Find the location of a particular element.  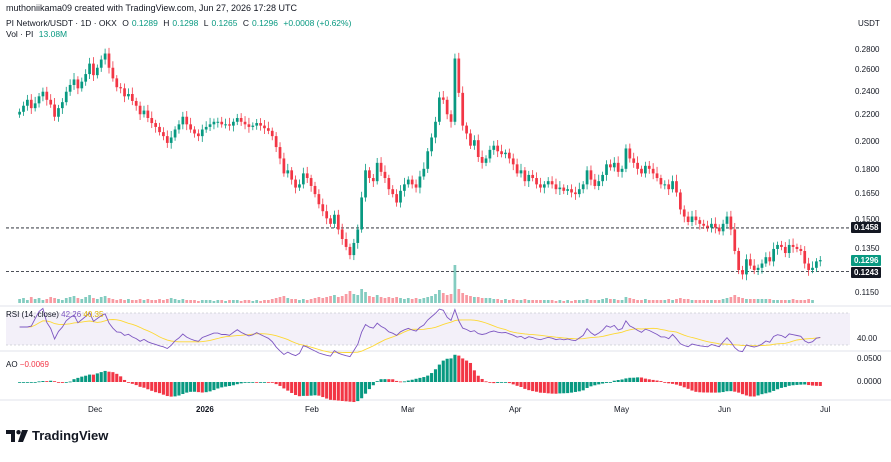

time-tick-label: Jun is located at coordinates (724, 409).